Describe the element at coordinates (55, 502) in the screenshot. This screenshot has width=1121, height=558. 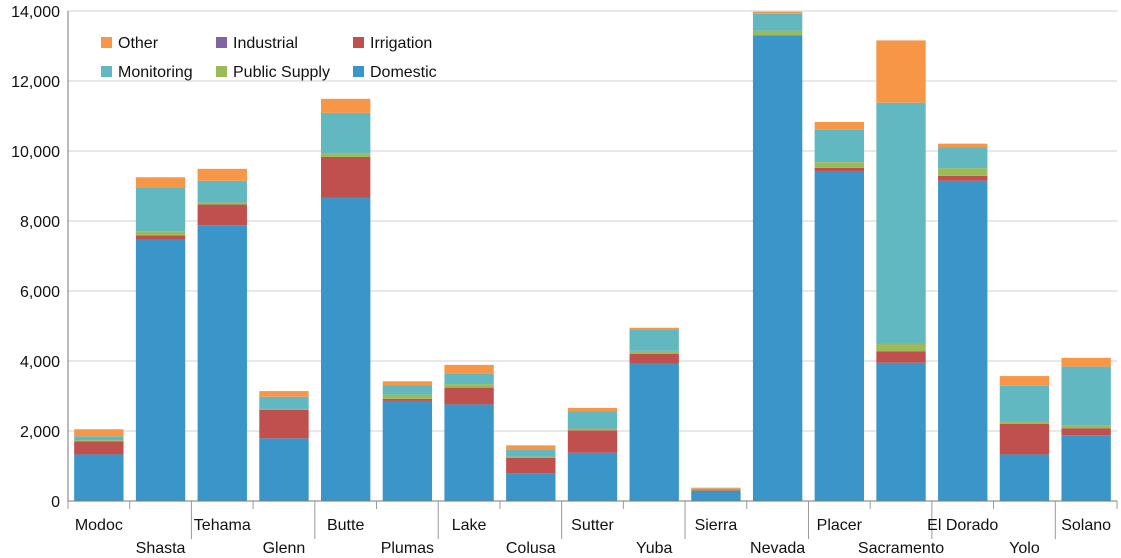
I see `y-tick-label: 0` at that location.